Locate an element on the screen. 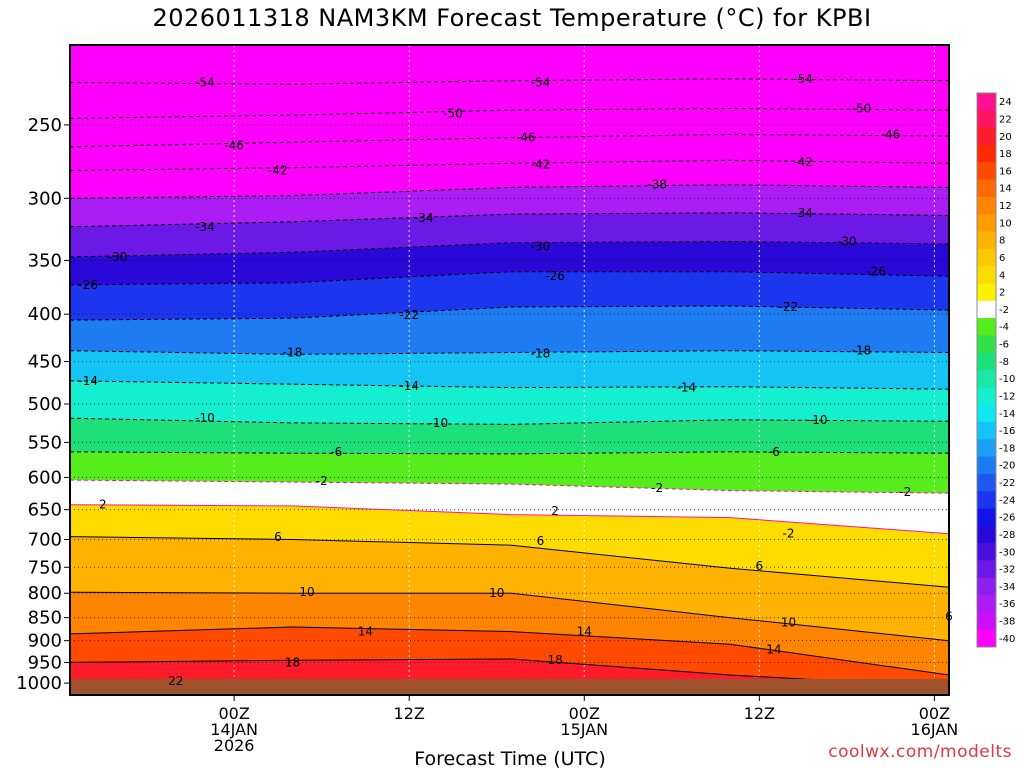  x-tick-label: 00Z is located at coordinates (233, 713).